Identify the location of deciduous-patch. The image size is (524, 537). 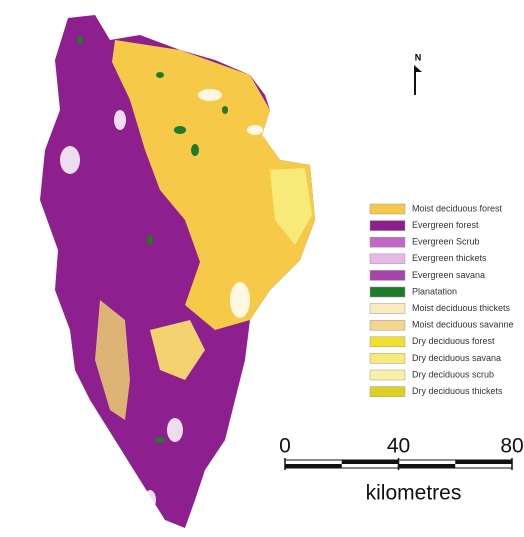
(177, 350).